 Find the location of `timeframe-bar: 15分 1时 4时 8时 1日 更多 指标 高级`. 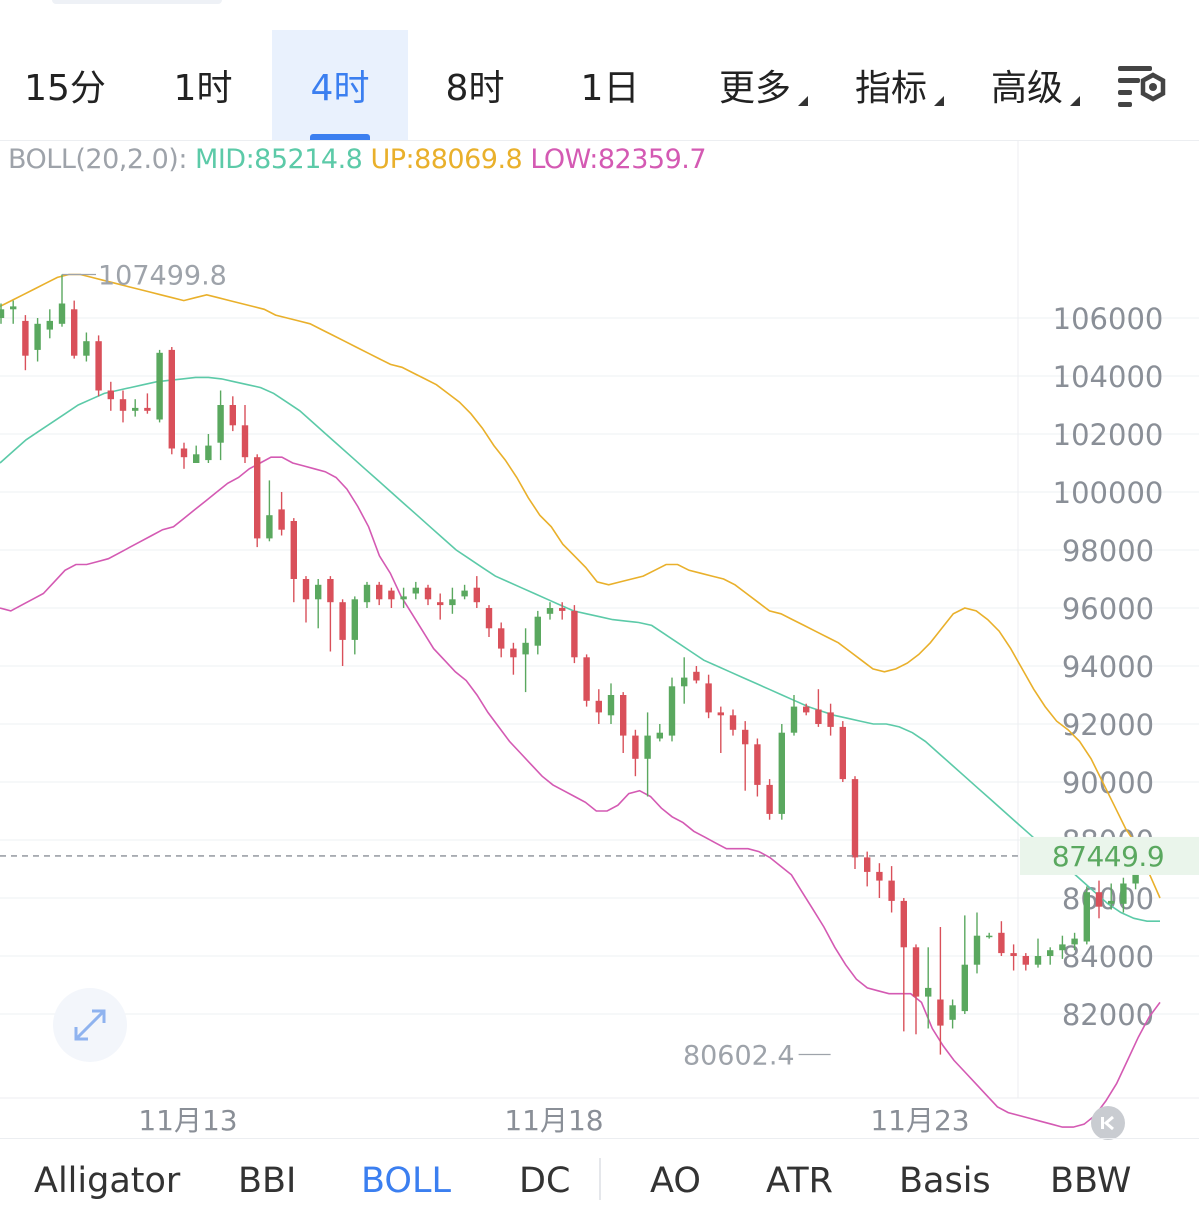

timeframe-bar: 15分 1时 4时 8时 1日 更多 指标 高级 is located at coordinates (599, 70).